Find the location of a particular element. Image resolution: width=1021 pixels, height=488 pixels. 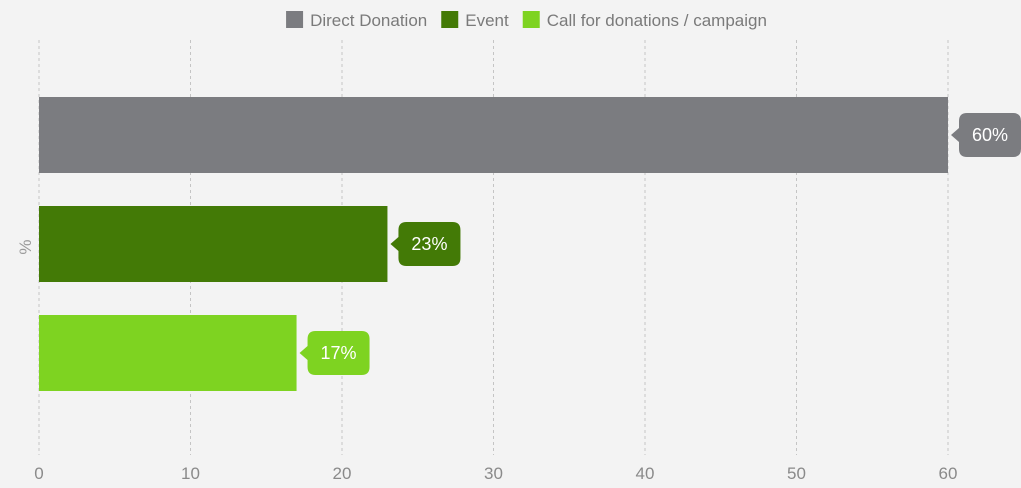

data-label-call-for-donations-campaign: 17% is located at coordinates (334, 353).